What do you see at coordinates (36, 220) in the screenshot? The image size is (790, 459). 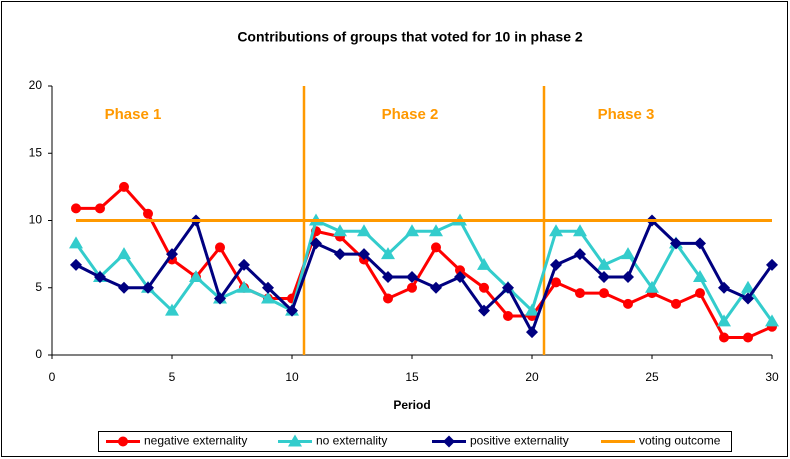 I see `y-tick-label: 10` at bounding box center [36, 220].